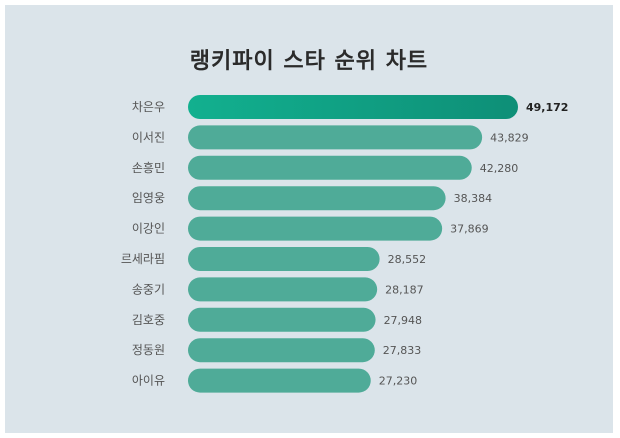 The width and height of the screenshot is (620, 438). Describe the element at coordinates (499, 168) in the screenshot. I see `value-label: 42,280` at that location.